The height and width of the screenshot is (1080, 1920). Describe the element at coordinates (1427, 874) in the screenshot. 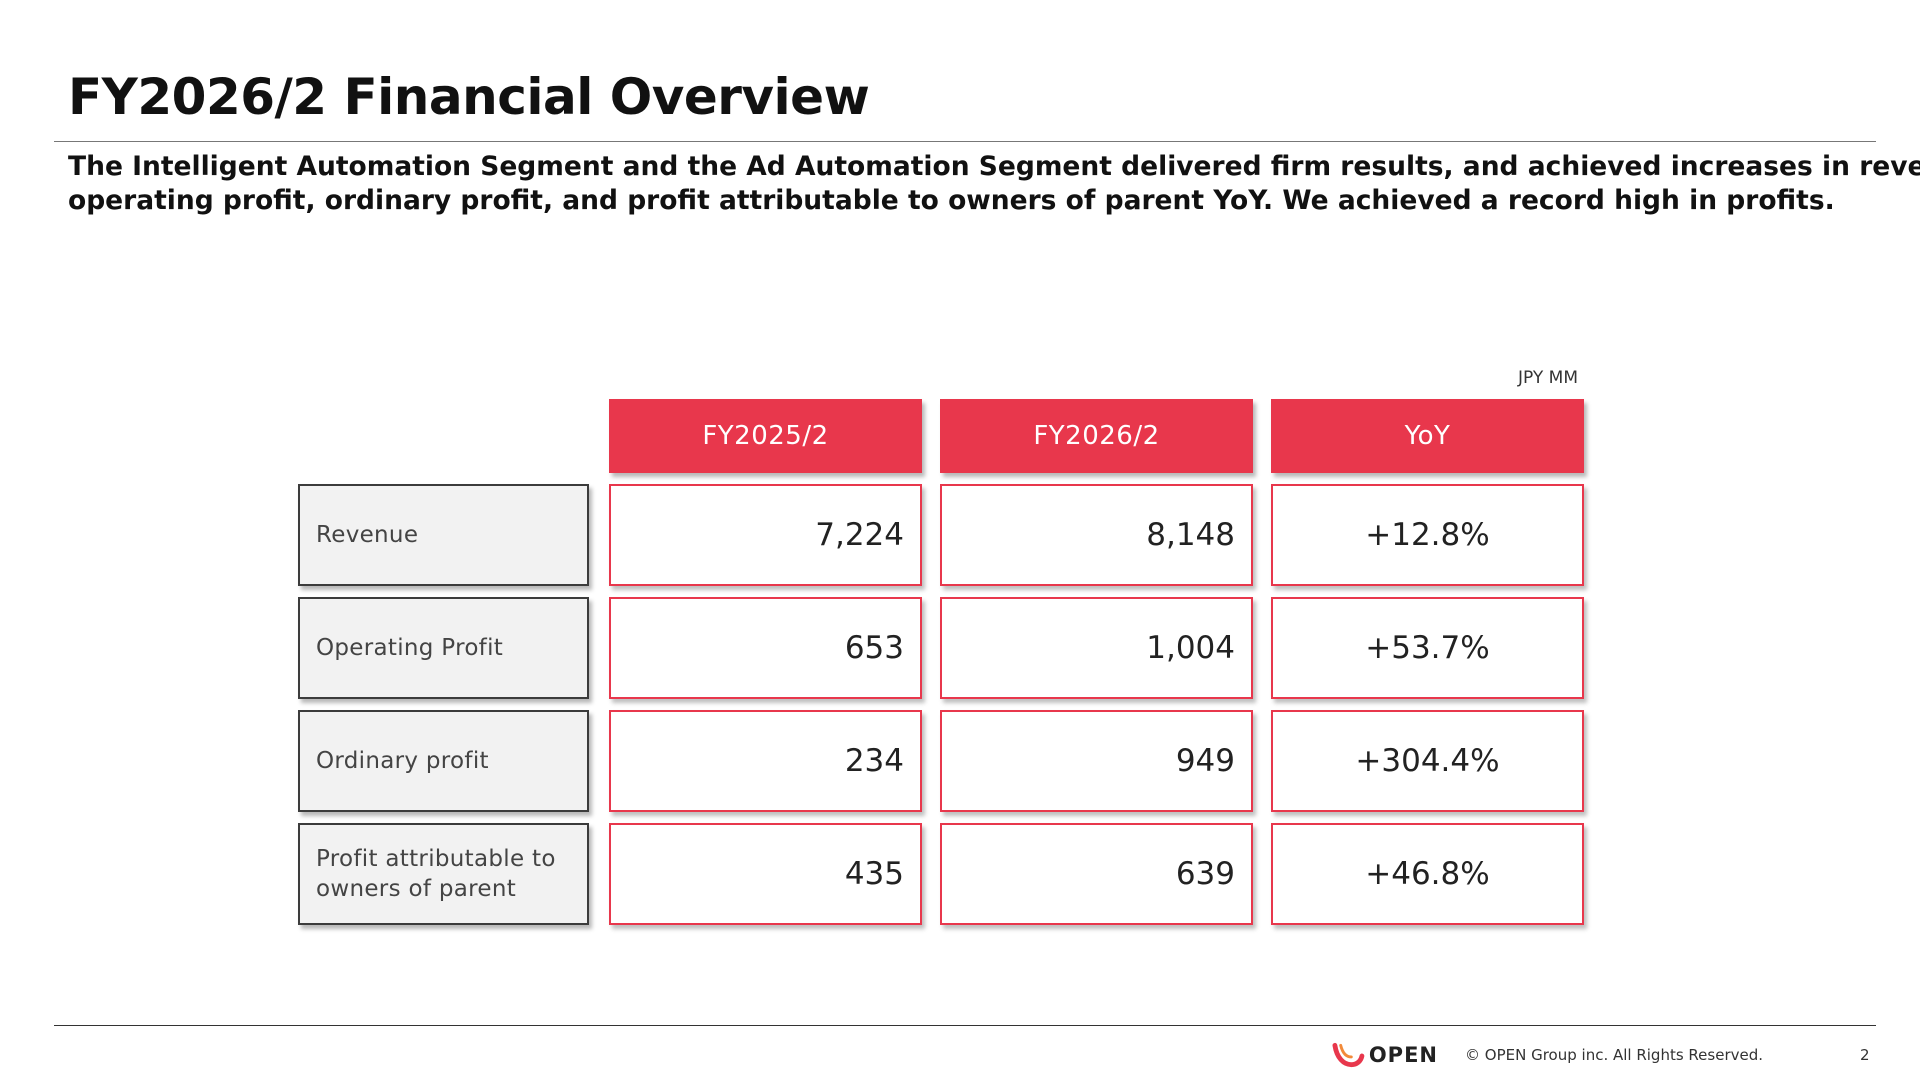

I see `profit-attributable-yoy-value: +46.8%` at that location.